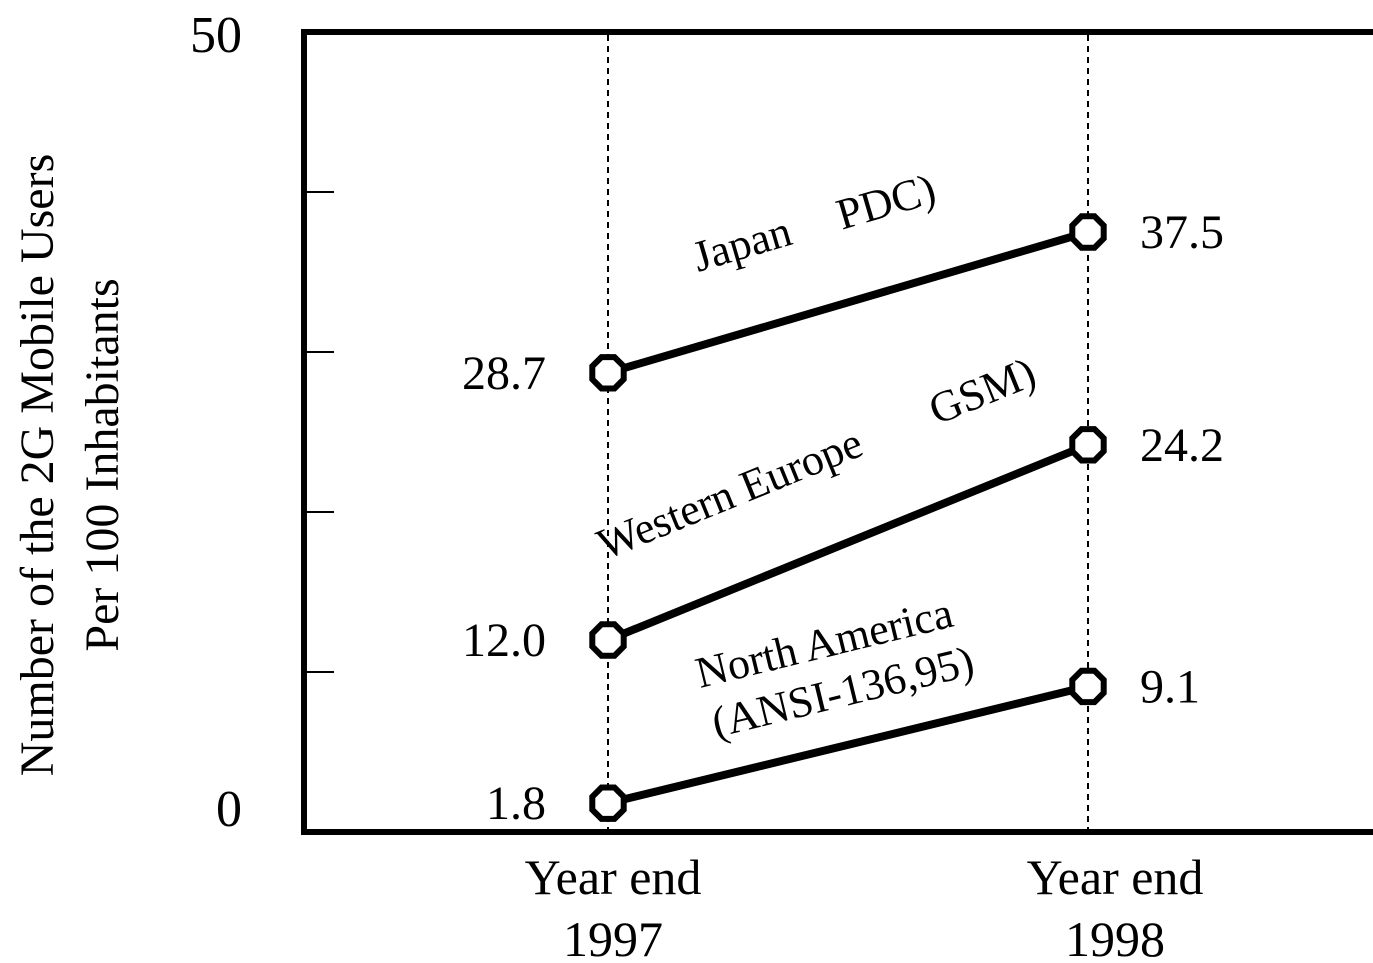 The image size is (1373, 963). What do you see at coordinates (742, 243) in the screenshot?
I see `series-name-text: Japan` at bounding box center [742, 243].